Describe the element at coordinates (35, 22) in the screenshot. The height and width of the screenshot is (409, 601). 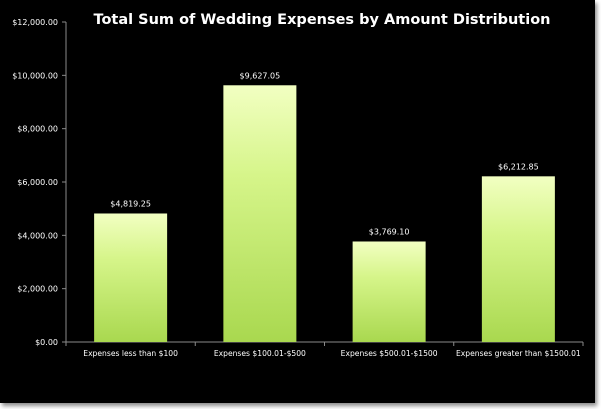
I see `y-tick-label: $12,000.00` at that location.